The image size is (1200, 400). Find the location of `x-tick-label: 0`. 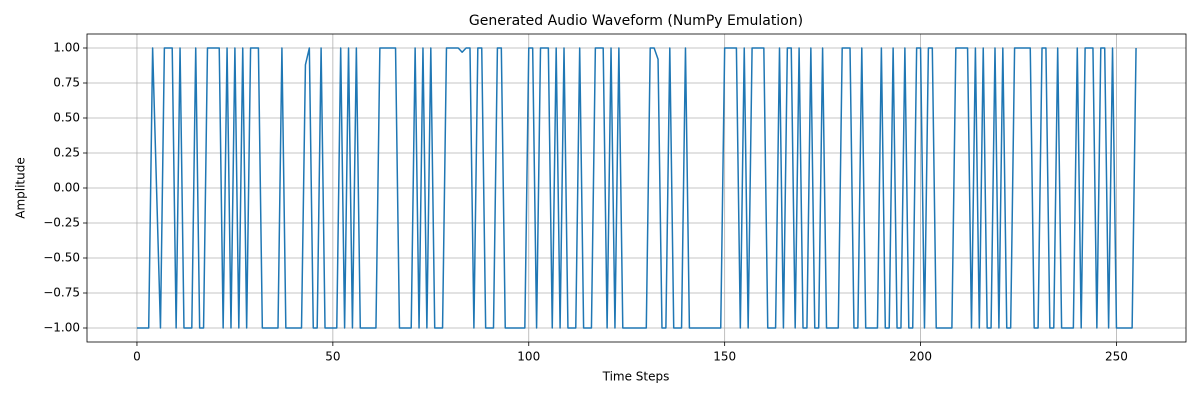

x-tick-label: 0 is located at coordinates (137, 357).